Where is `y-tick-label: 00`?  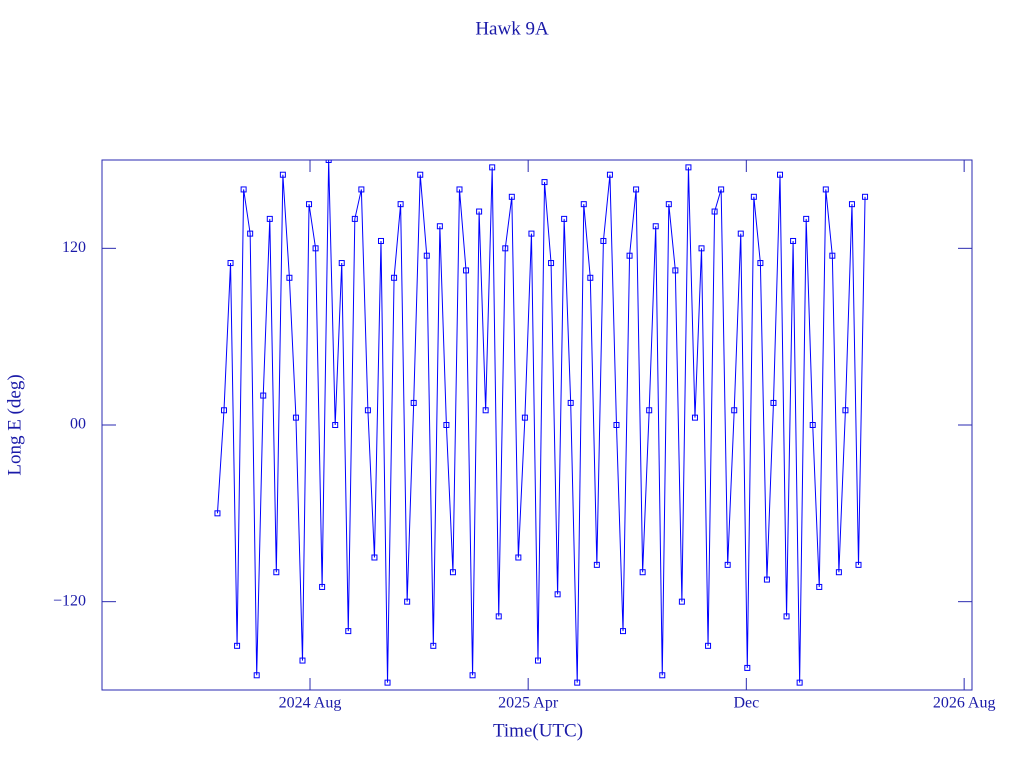
y-tick-label: 00 is located at coordinates (78, 424).